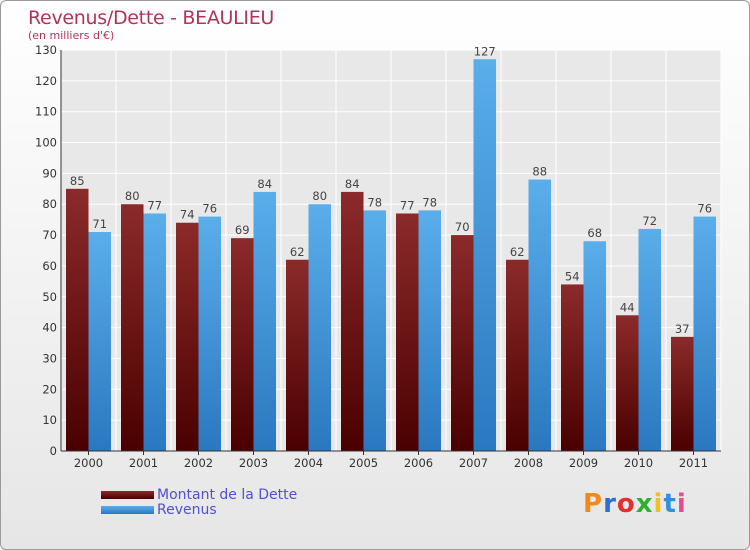 This screenshot has height=550, width=750. I want to click on logo-letter: o, so click(626, 504).